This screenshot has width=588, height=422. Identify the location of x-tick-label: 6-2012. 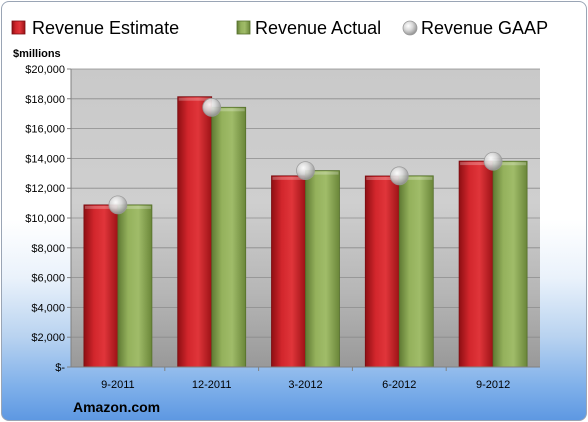
(399, 385).